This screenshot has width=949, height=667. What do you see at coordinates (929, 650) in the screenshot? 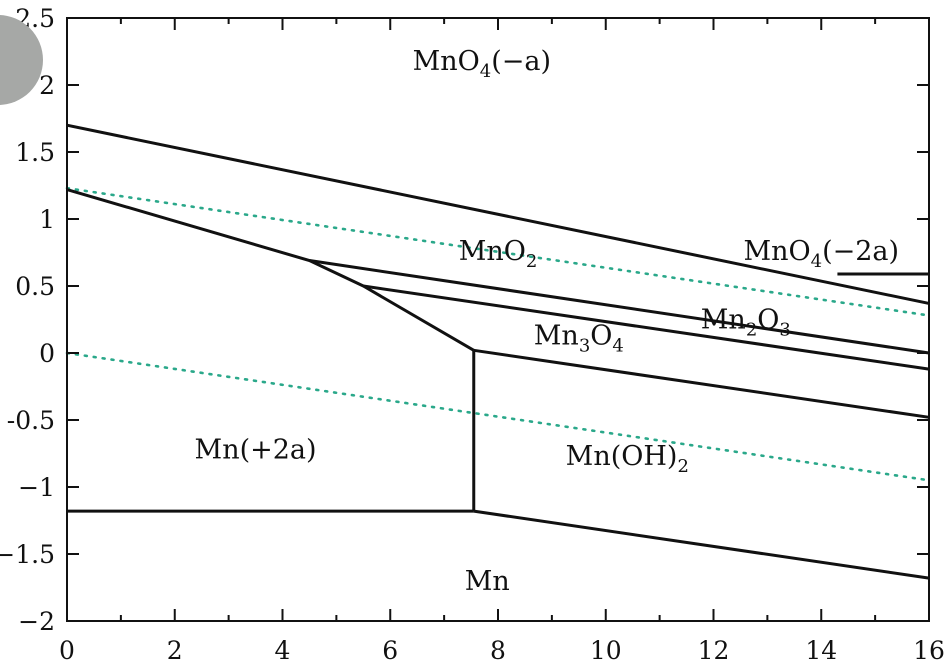
I see `x-tick-label: 16` at bounding box center [929, 650].